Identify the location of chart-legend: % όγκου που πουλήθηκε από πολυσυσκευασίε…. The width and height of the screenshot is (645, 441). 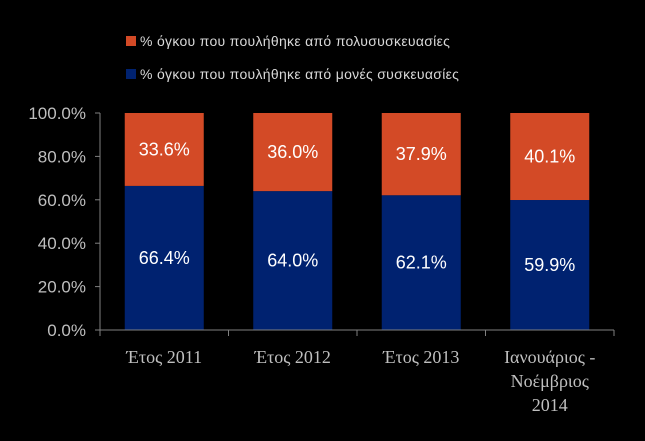
(292, 57).